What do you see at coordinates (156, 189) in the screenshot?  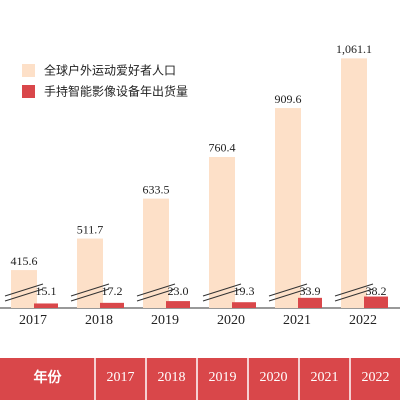 I see `value-label: 633.5` at bounding box center [156, 189].